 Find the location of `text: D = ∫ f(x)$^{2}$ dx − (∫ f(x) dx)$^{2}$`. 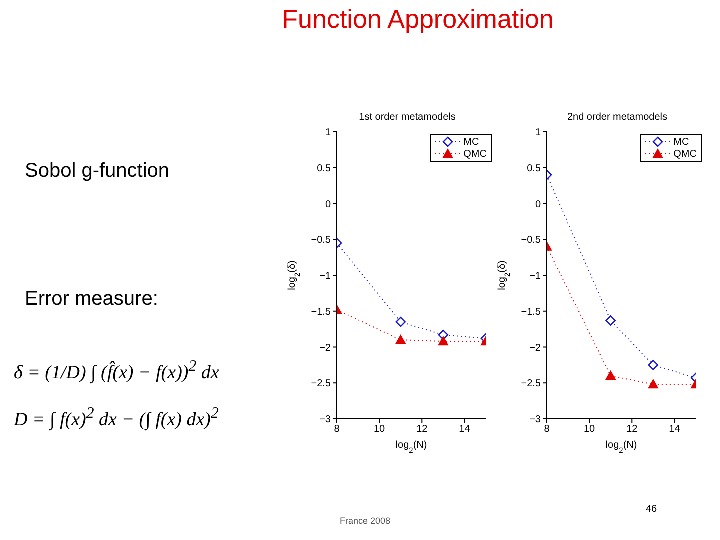

text: D = ∫ f(x)$^{2}$ dx − (∫ f(x) dx)$^{2}$ is located at coordinates (116, 418).